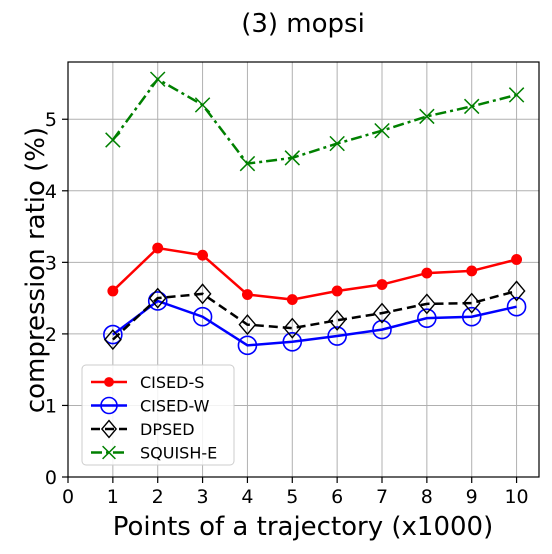  I want to click on legend-label: DPSED, so click(167, 429).